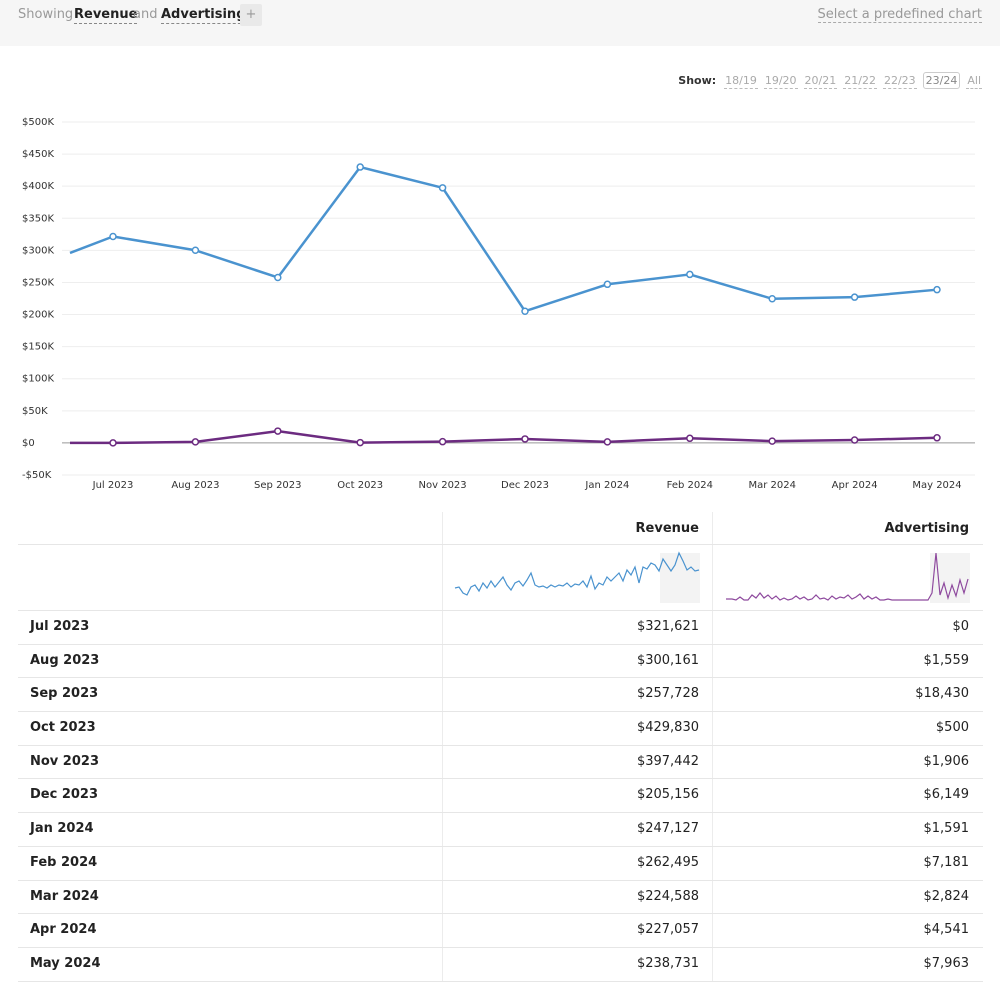  What do you see at coordinates (64, 761) in the screenshot?
I see `row-label: Nov 2023` at bounding box center [64, 761].